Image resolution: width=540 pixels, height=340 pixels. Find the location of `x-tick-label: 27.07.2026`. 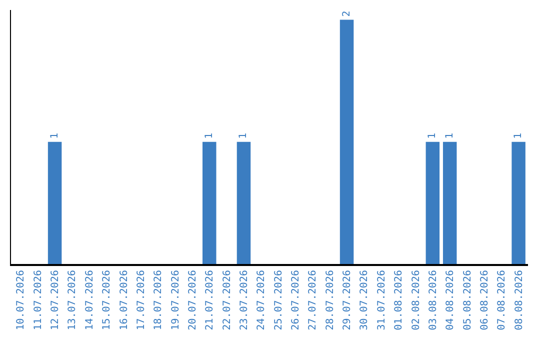

x-tick-label: 27.07.2026 is located at coordinates (313, 300).